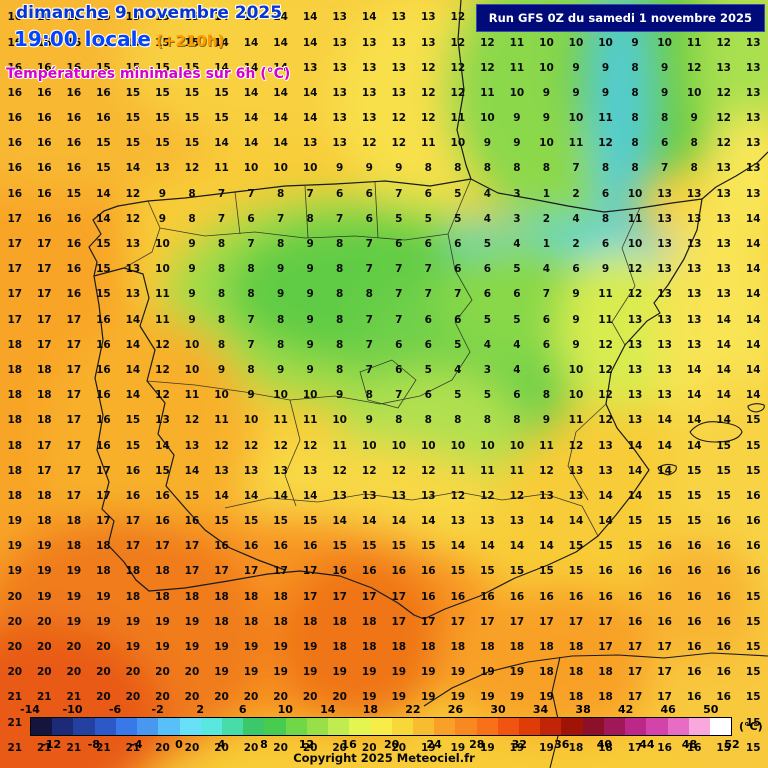  What do you see at coordinates (349, 744) in the screenshot?
I see `legend-tick: 16` at bounding box center [349, 744].